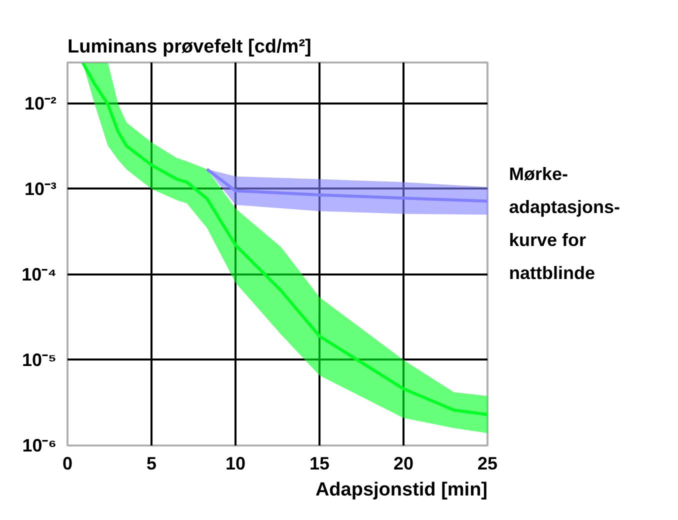 The height and width of the screenshot is (520, 678). What do you see at coordinates (401, 490) in the screenshot?
I see `x-axis-title: Adapsjonstid [min]` at bounding box center [401, 490].